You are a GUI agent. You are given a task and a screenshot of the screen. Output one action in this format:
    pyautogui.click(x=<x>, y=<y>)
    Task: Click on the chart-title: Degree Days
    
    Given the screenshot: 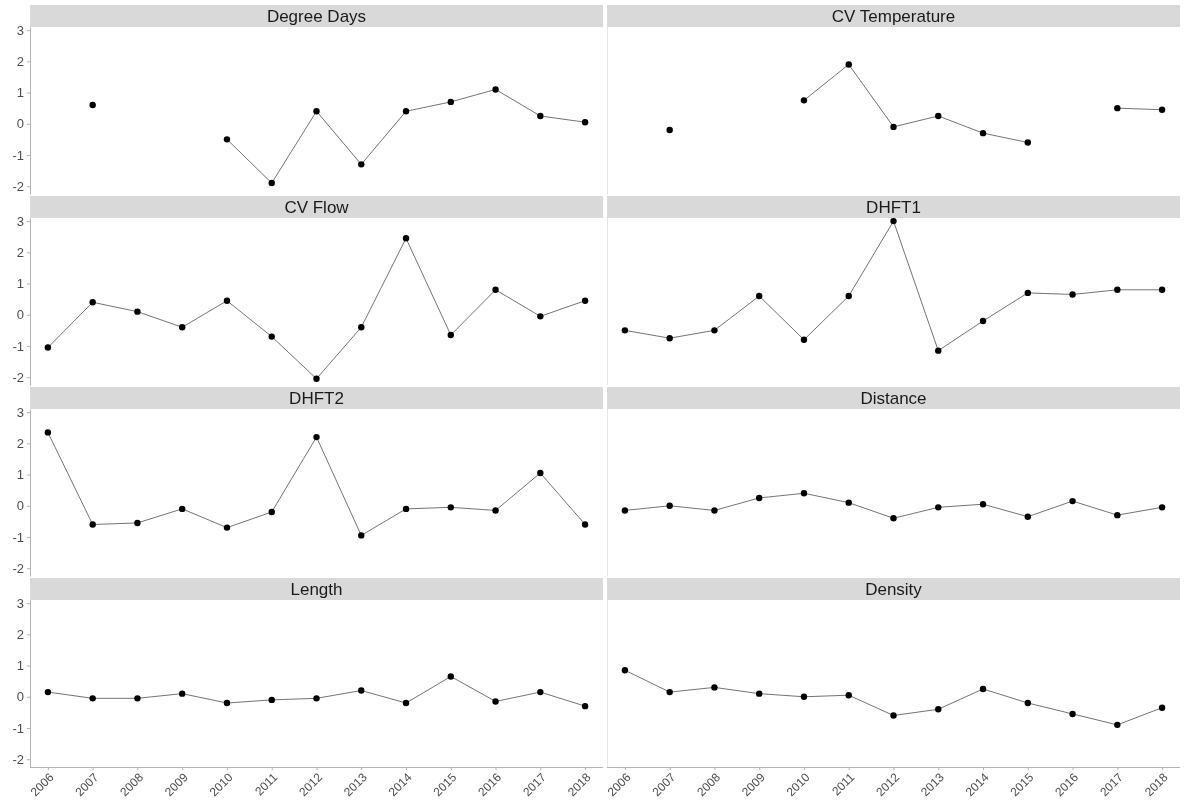 What is the action you would take?
    pyautogui.click(x=316, y=16)
    